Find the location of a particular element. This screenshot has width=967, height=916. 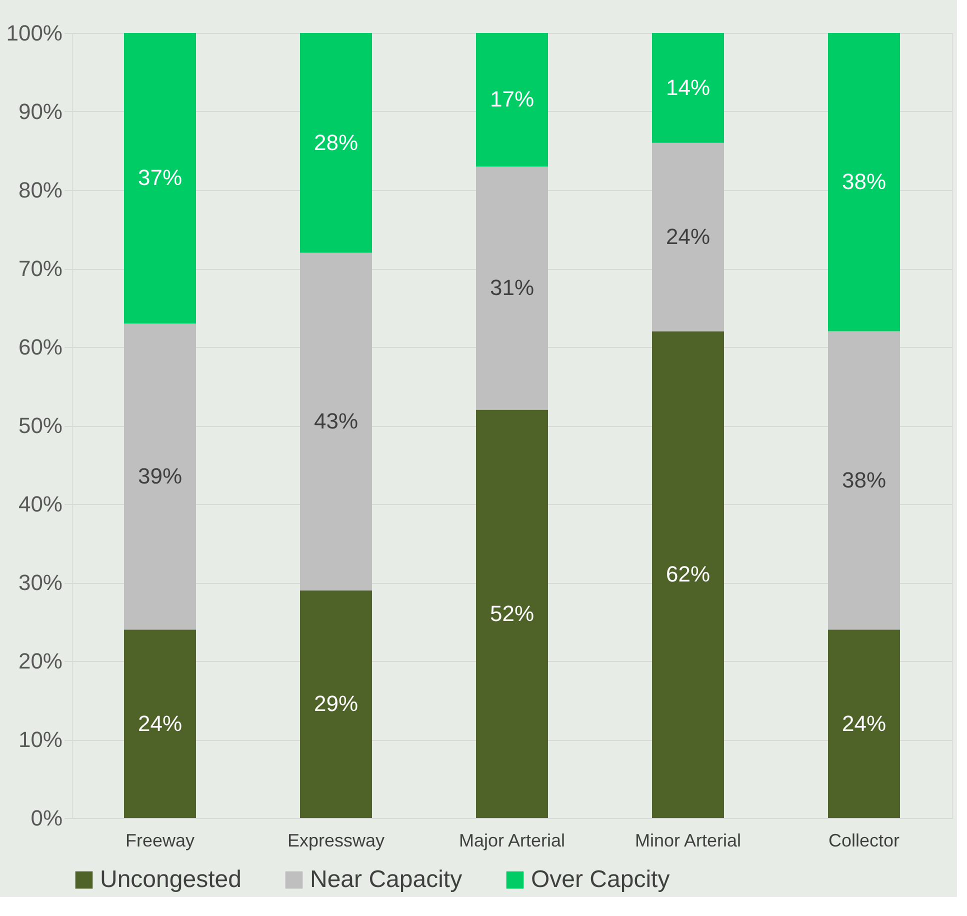

x-tick-label: Expressway is located at coordinates (336, 840).